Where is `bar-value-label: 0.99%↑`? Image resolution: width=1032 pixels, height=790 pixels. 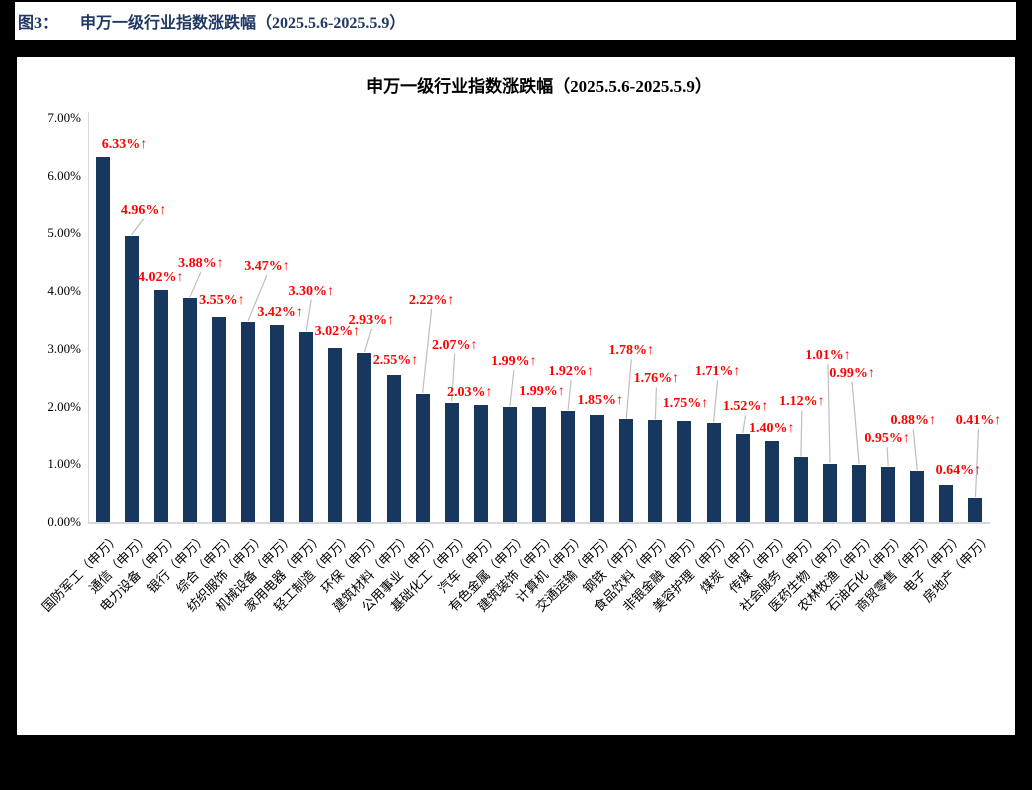 bar-value-label: 0.99%↑ is located at coordinates (852, 373).